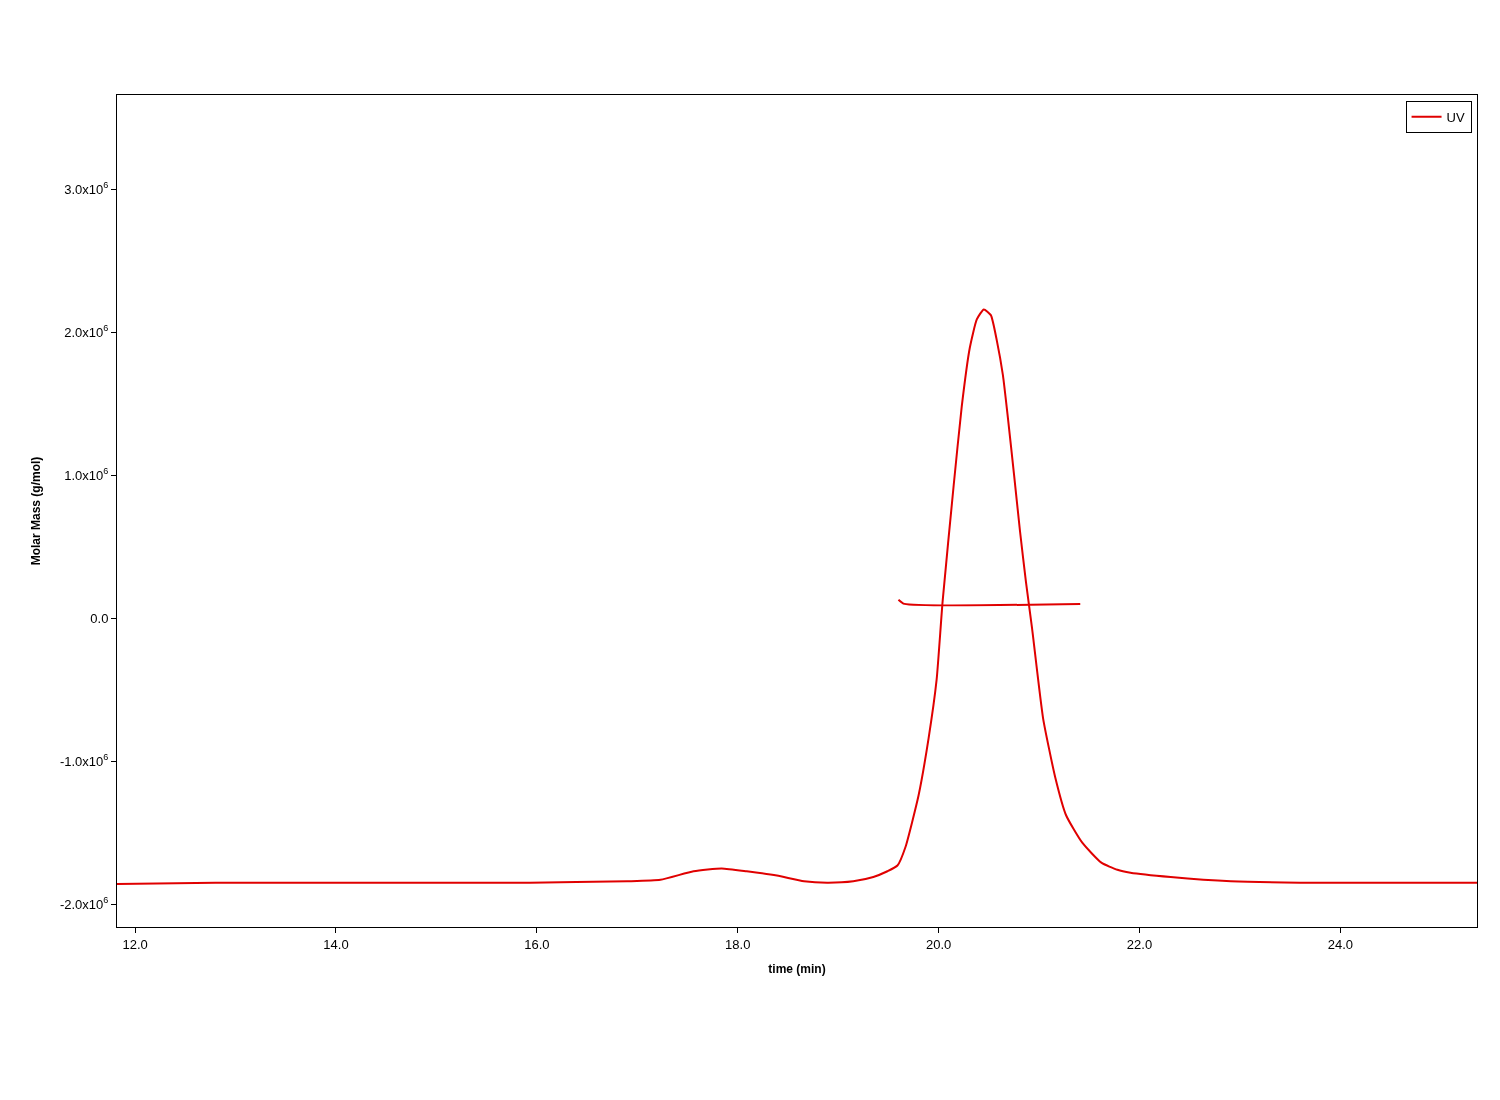 The width and height of the screenshot is (1500, 1100). Describe the element at coordinates (135, 944) in the screenshot. I see `x-tick-label: 12.0` at that location.